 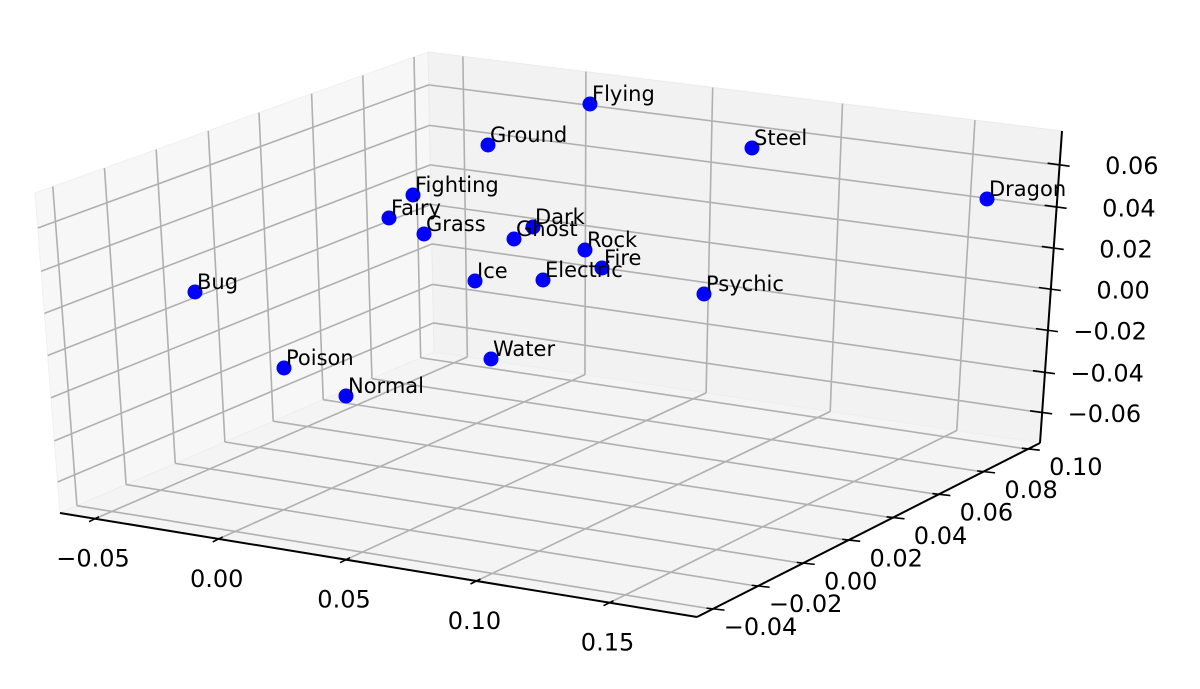 I want to click on z-tick-label: 0.06, so click(x=1131, y=166).